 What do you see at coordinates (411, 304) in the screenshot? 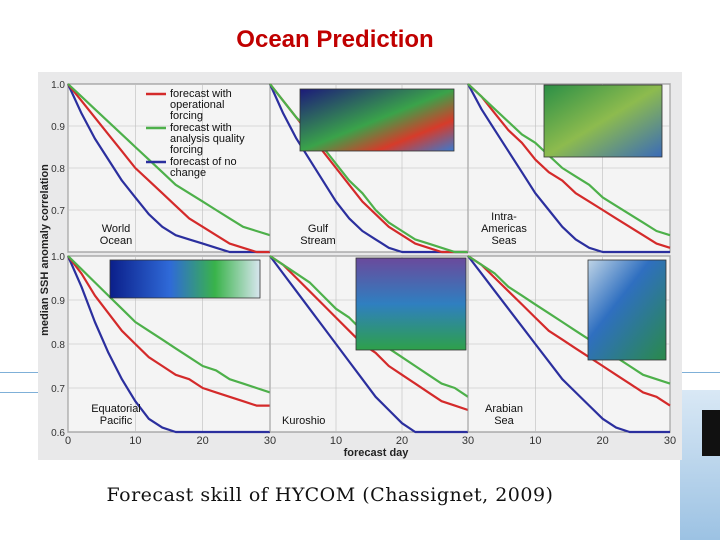
I see `kuroshio-map-inset` at bounding box center [411, 304].